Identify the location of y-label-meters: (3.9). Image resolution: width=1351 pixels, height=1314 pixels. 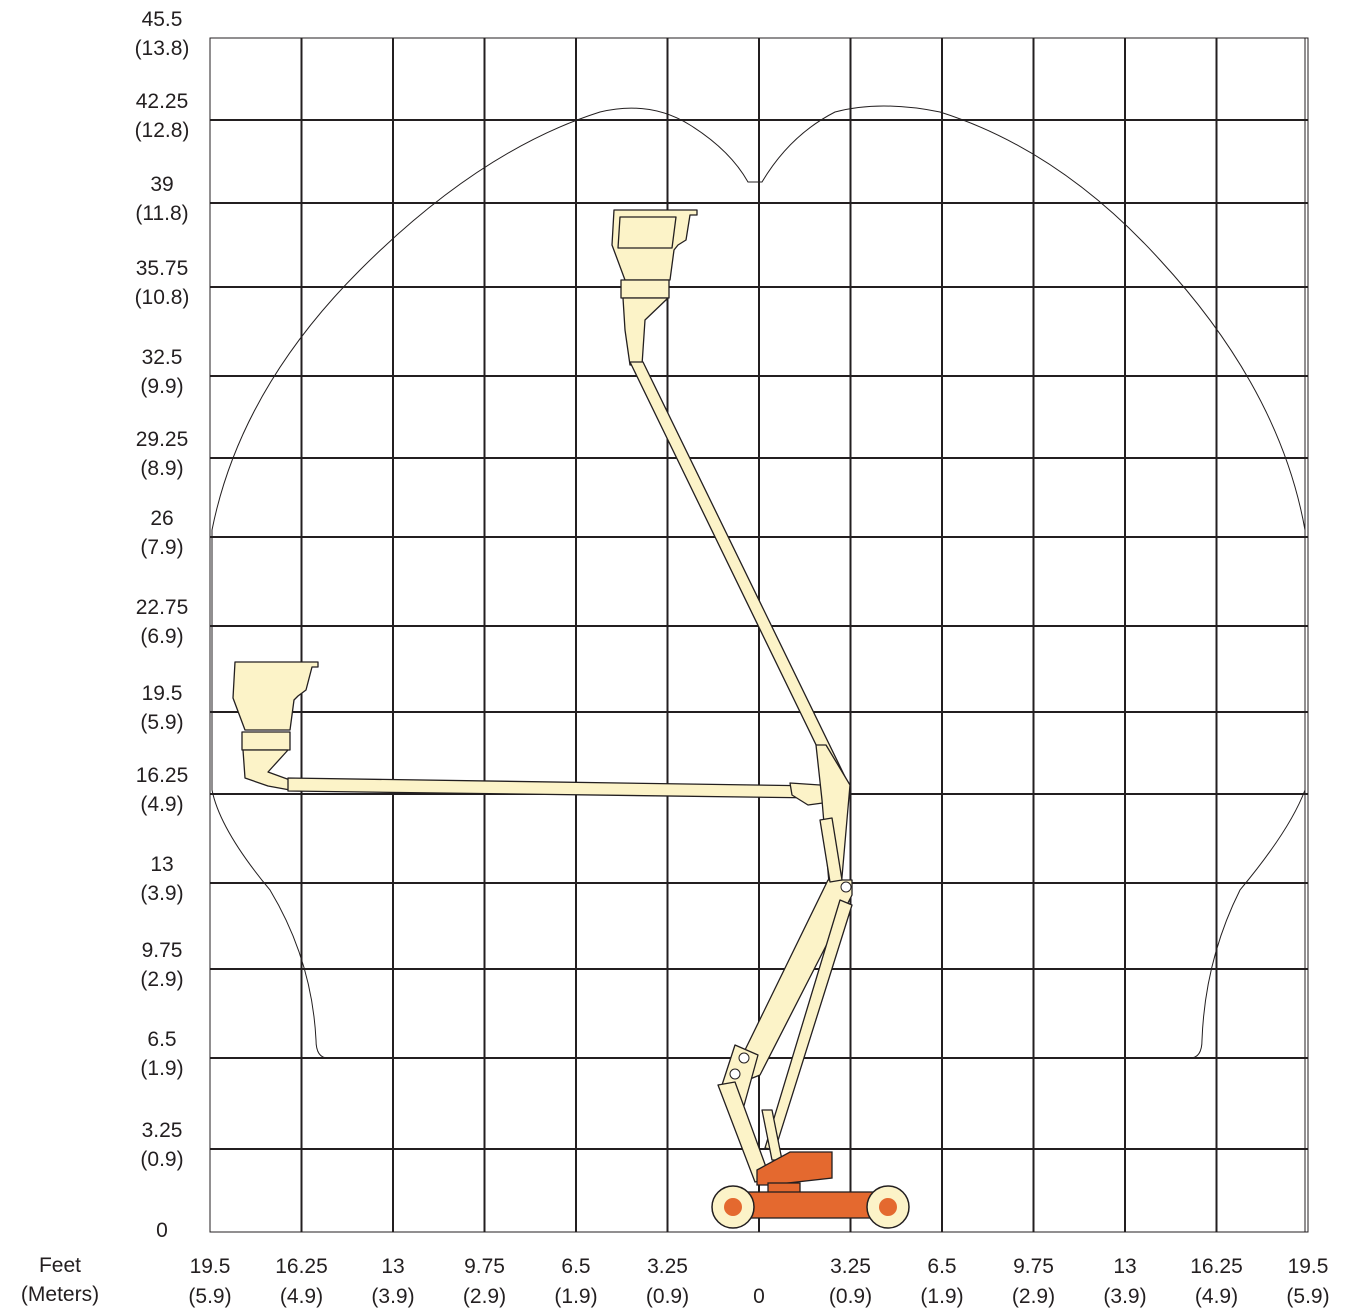
(161, 893).